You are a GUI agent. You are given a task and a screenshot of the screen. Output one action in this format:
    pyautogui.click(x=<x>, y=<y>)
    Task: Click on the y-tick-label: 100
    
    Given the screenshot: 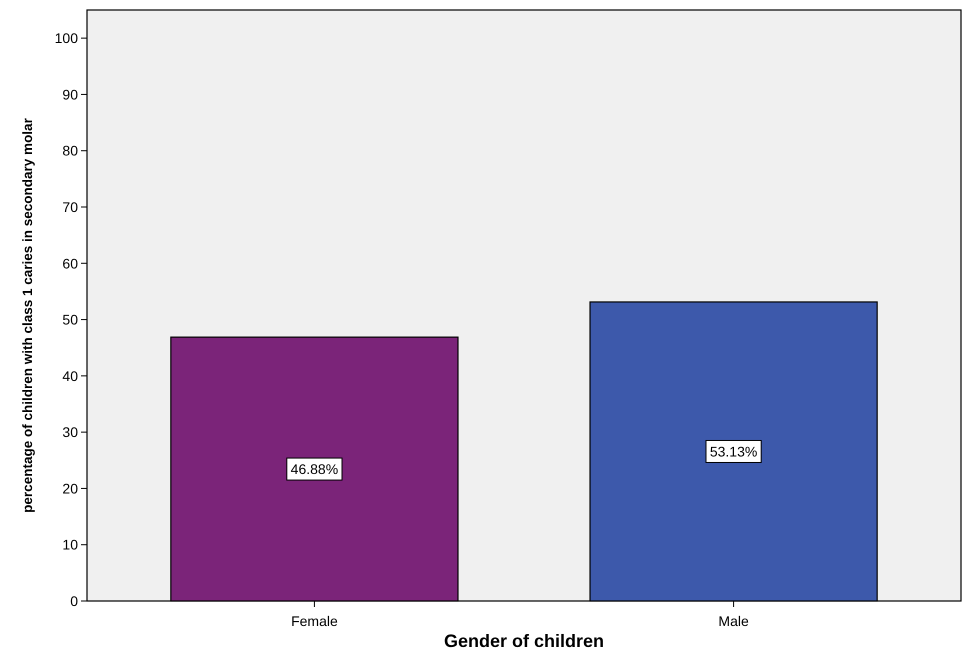 What is the action you would take?
    pyautogui.click(x=66, y=38)
    